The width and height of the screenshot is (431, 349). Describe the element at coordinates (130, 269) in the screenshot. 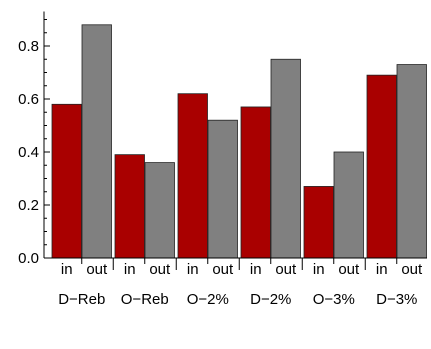

I see `sub-label-in-1: in` at that location.